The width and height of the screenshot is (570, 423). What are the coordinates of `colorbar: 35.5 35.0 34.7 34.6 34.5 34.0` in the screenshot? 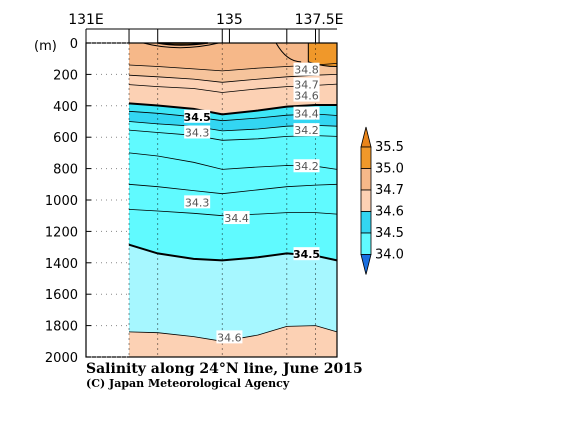 It's located at (382, 200).